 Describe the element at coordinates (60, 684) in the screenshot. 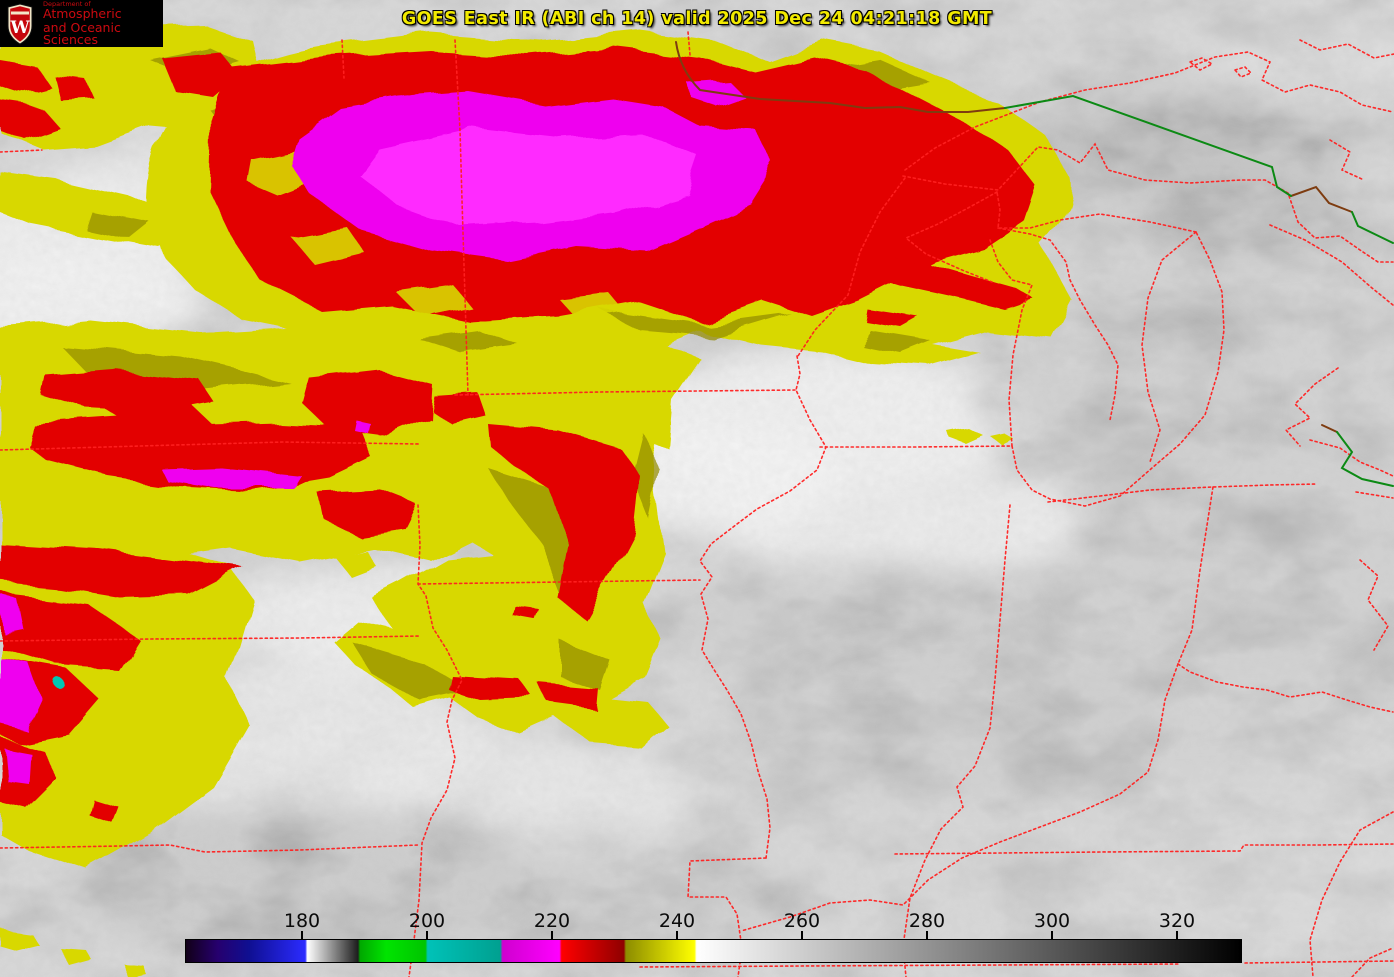

I see `cloud-cyan-spot` at that location.